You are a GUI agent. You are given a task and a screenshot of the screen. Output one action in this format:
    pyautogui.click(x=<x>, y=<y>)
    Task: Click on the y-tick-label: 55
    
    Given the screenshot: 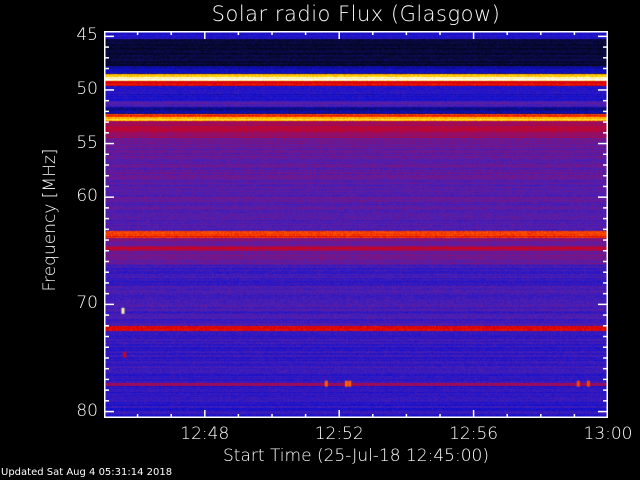 What is the action you would take?
    pyautogui.click(x=87, y=142)
    